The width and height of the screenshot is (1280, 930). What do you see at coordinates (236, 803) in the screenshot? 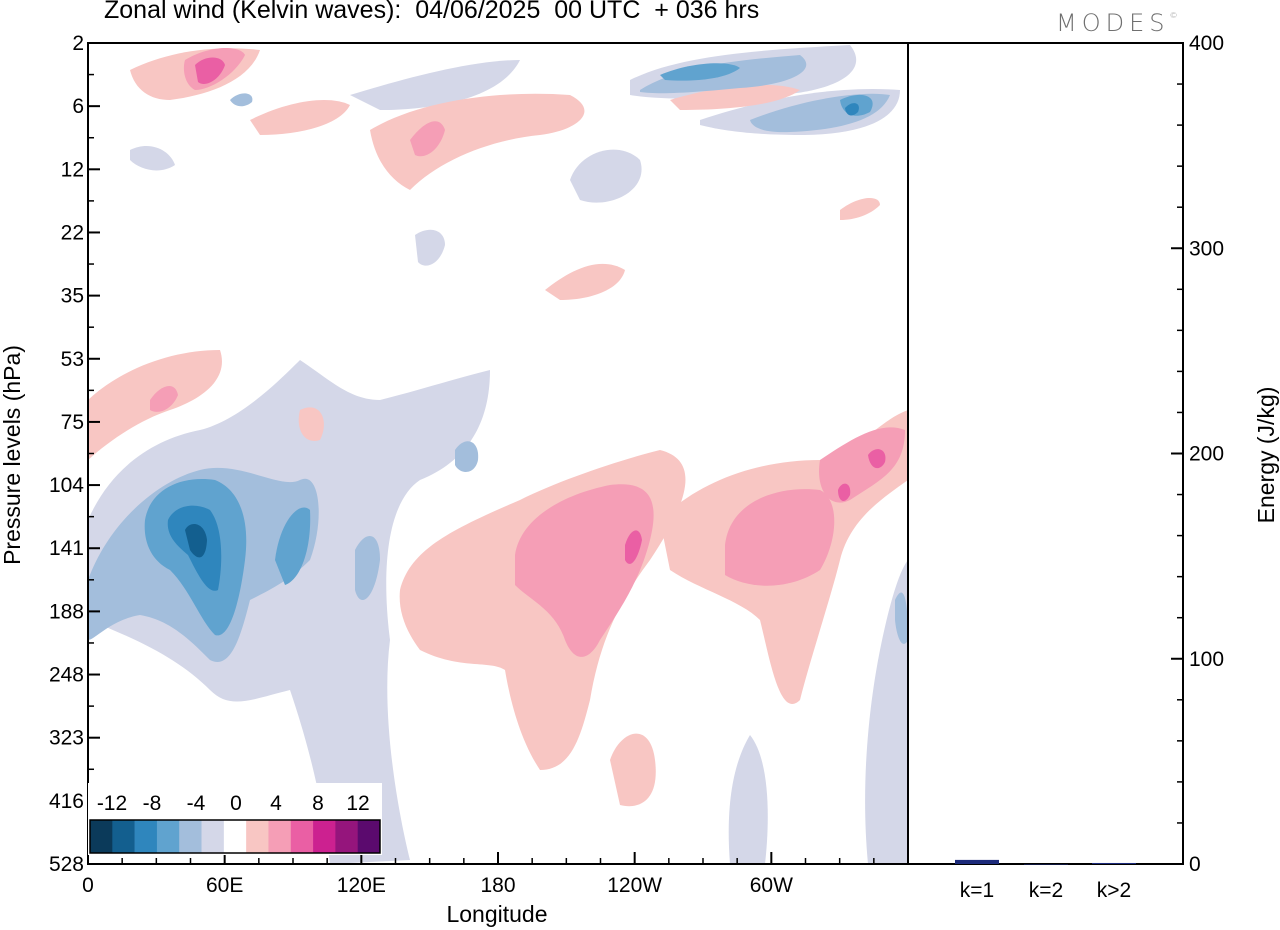
I see `colorbar-label: 0` at bounding box center [236, 803].